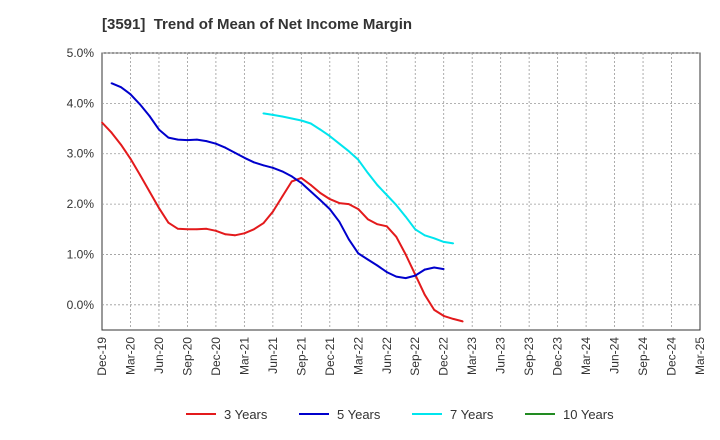 This screenshot has width=720, height=440. Describe the element at coordinates (81, 305) in the screenshot. I see `y-tick-label: 0.0%` at that location.